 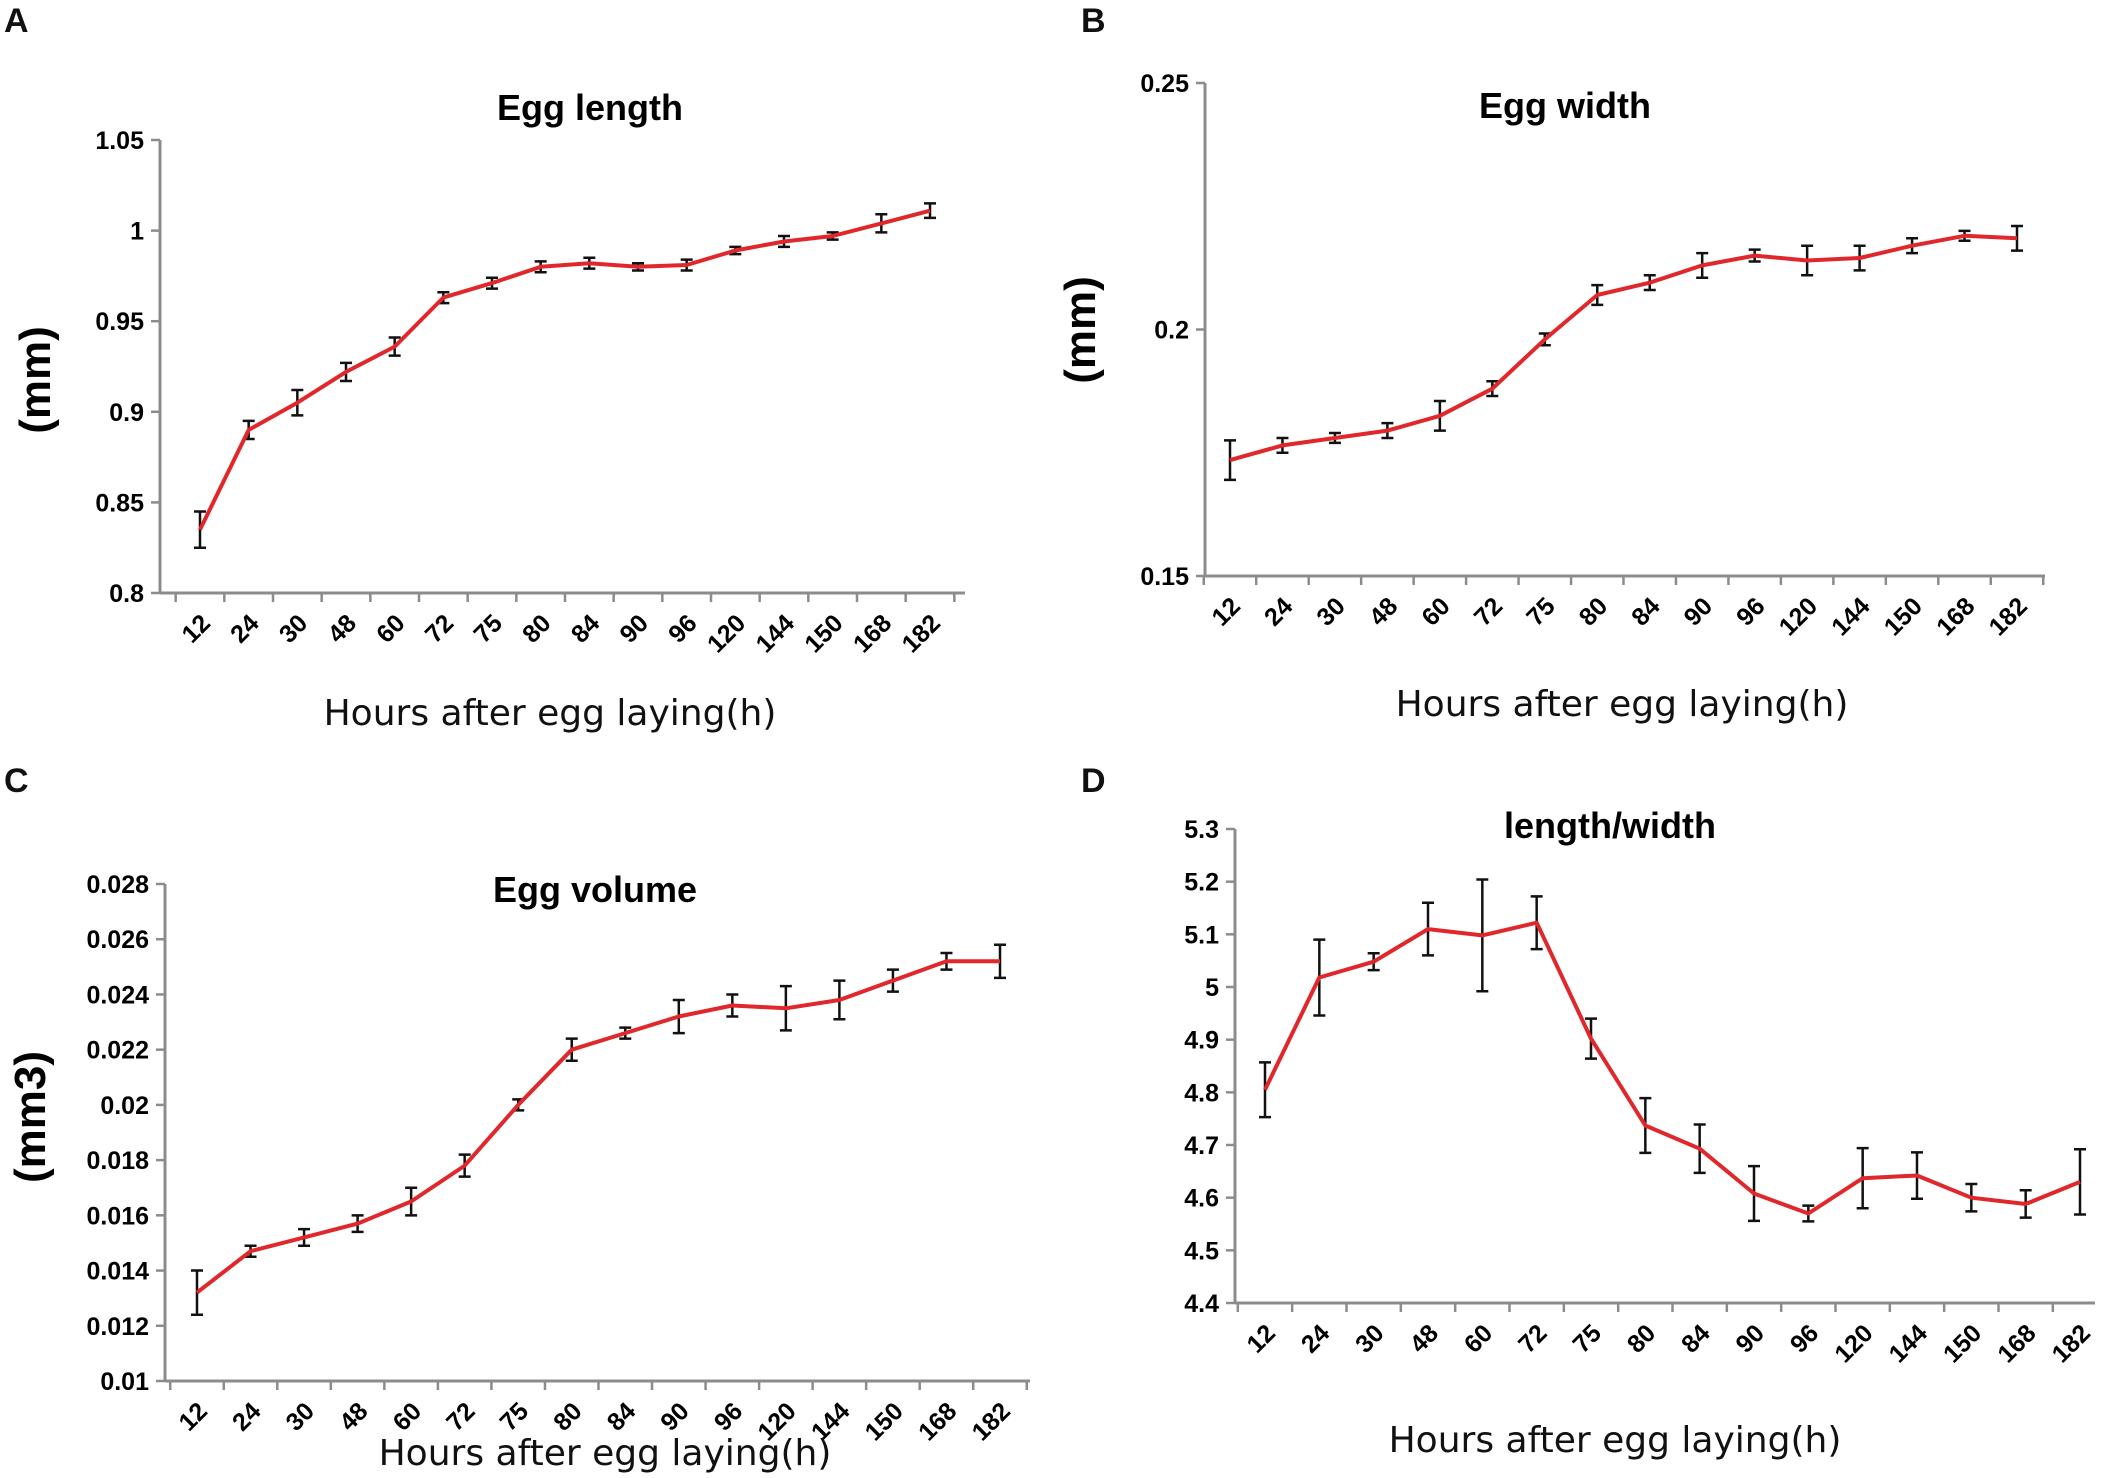 What do you see at coordinates (119, 503) in the screenshot?
I see `y-tick-label: 0.85` at bounding box center [119, 503].